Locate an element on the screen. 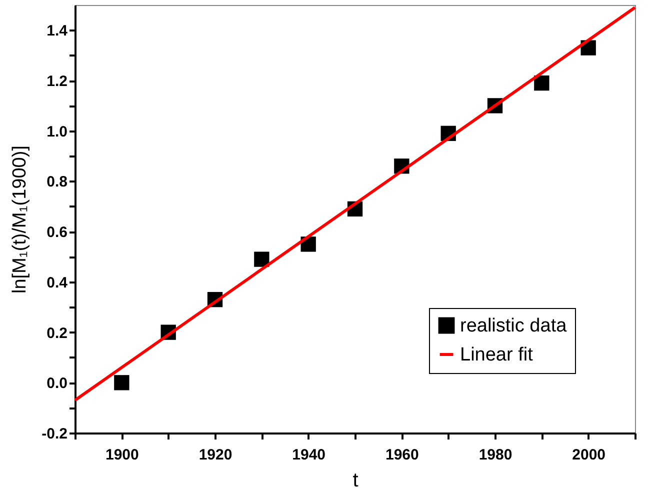 This screenshot has height=499, width=662. y-tick-label: 0.2 is located at coordinates (57, 333).